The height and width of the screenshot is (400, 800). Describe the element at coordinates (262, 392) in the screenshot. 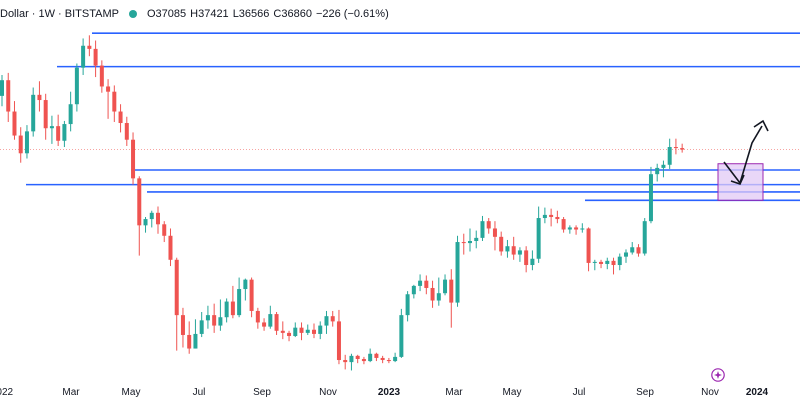

I see `x-tick-label: Sep` at that location.